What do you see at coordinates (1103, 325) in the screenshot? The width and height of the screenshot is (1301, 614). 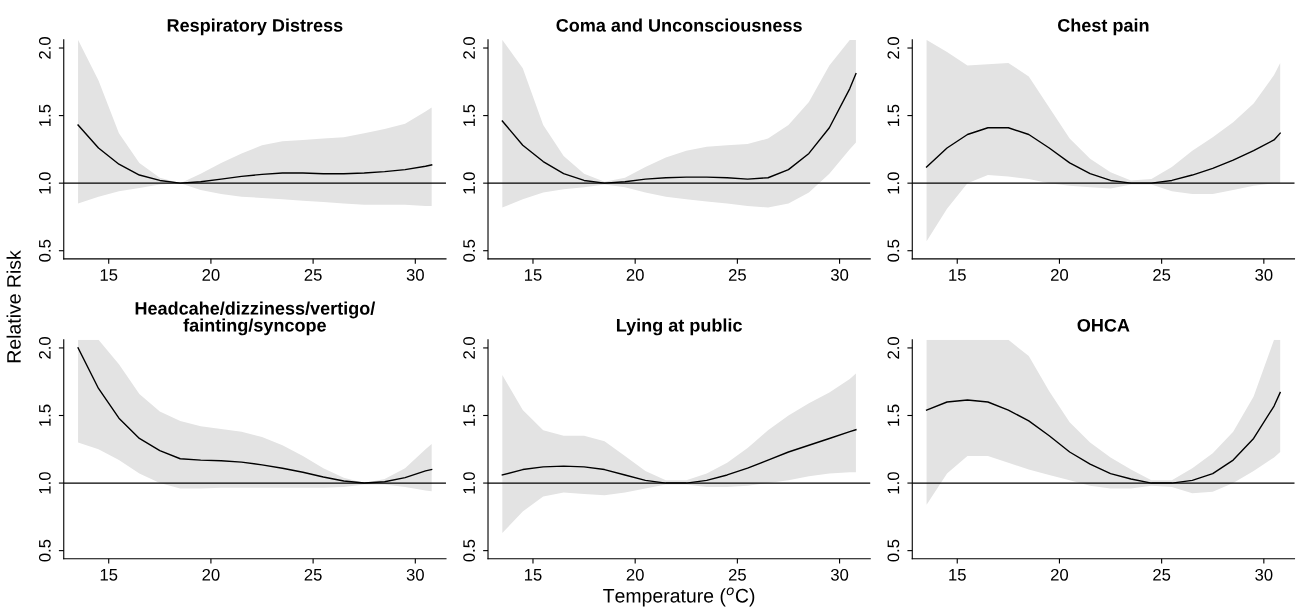 I see `chart-title: OHCA` at bounding box center [1103, 325].